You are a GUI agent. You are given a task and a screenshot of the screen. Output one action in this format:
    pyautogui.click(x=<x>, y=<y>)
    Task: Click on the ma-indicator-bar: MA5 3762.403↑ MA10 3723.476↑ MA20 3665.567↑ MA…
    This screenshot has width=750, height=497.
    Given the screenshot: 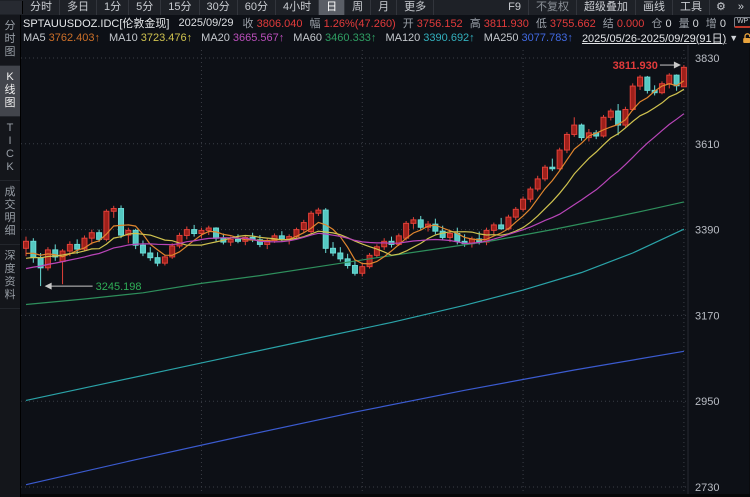 What is the action you would take?
    pyautogui.click(x=385, y=37)
    